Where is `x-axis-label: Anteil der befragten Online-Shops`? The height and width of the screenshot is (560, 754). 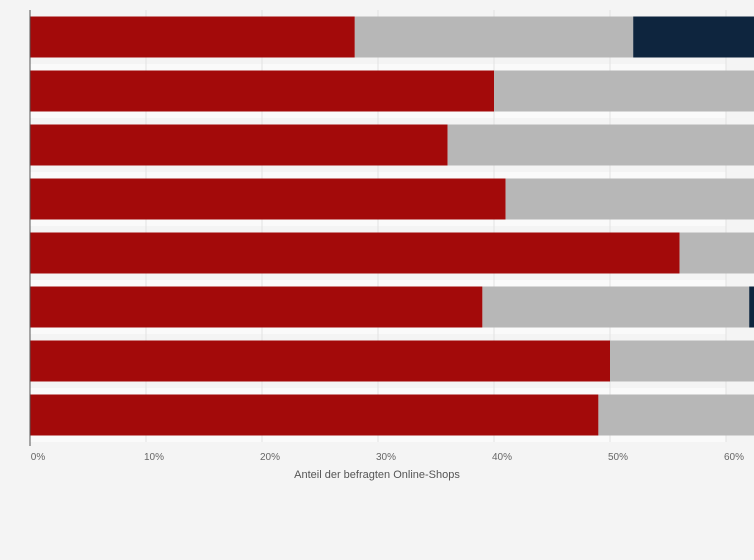
x-axis-label: Anteil der befragten Online-Shops is located at coordinates (377, 475).